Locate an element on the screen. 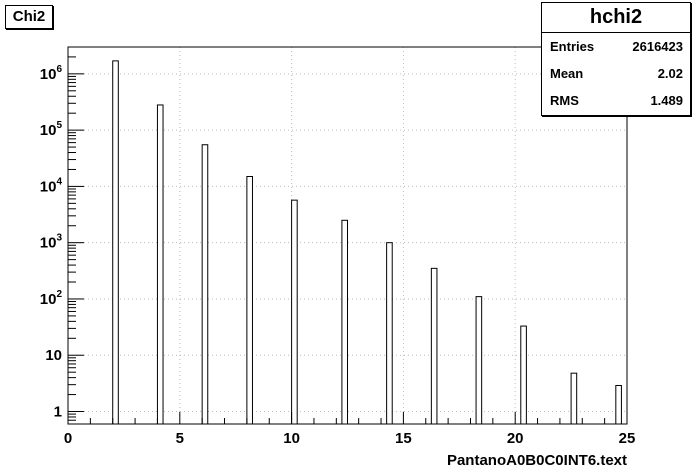 Image resolution: width=696 pixels, height=472 pixels. stats-row-entries: Entries 2616423 is located at coordinates (616, 46).